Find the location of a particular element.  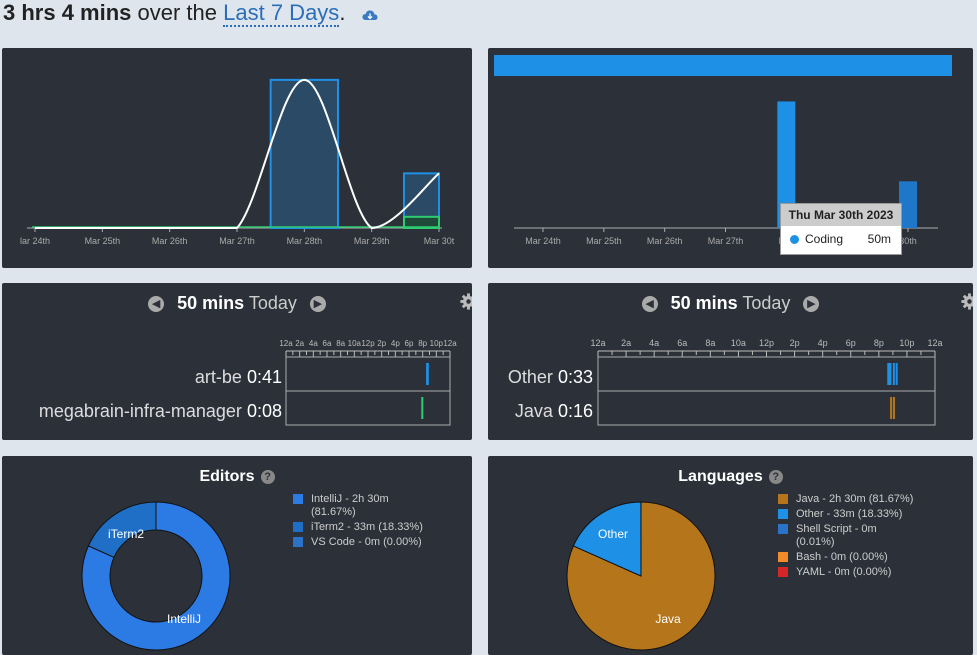

cloud-icon is located at coordinates (370, 14).